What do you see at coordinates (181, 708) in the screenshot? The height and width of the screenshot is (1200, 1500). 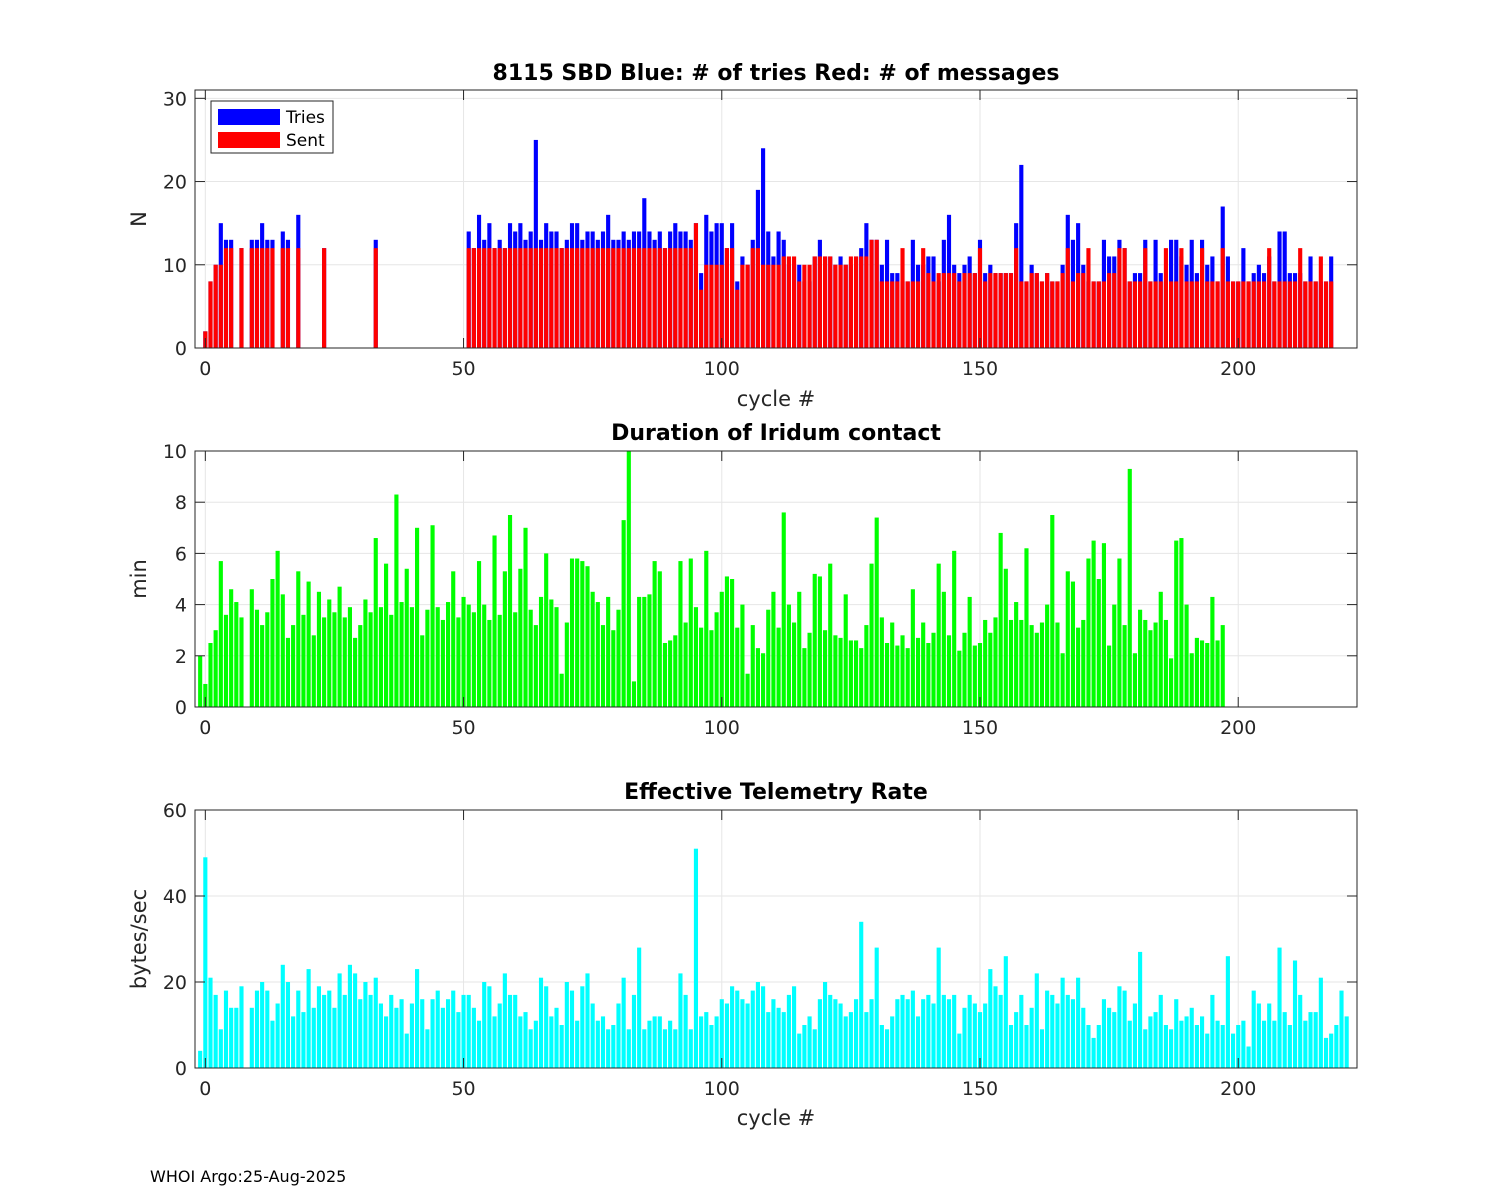 I see `y-tick-label: 0` at bounding box center [181, 708].